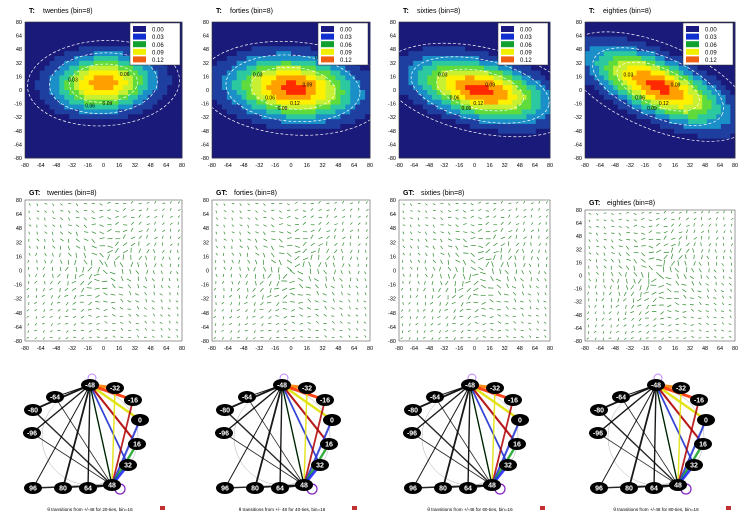 This screenshot has height=526, width=747. I want to click on vector-y-tick-0-8: -48, so click(18, 314).